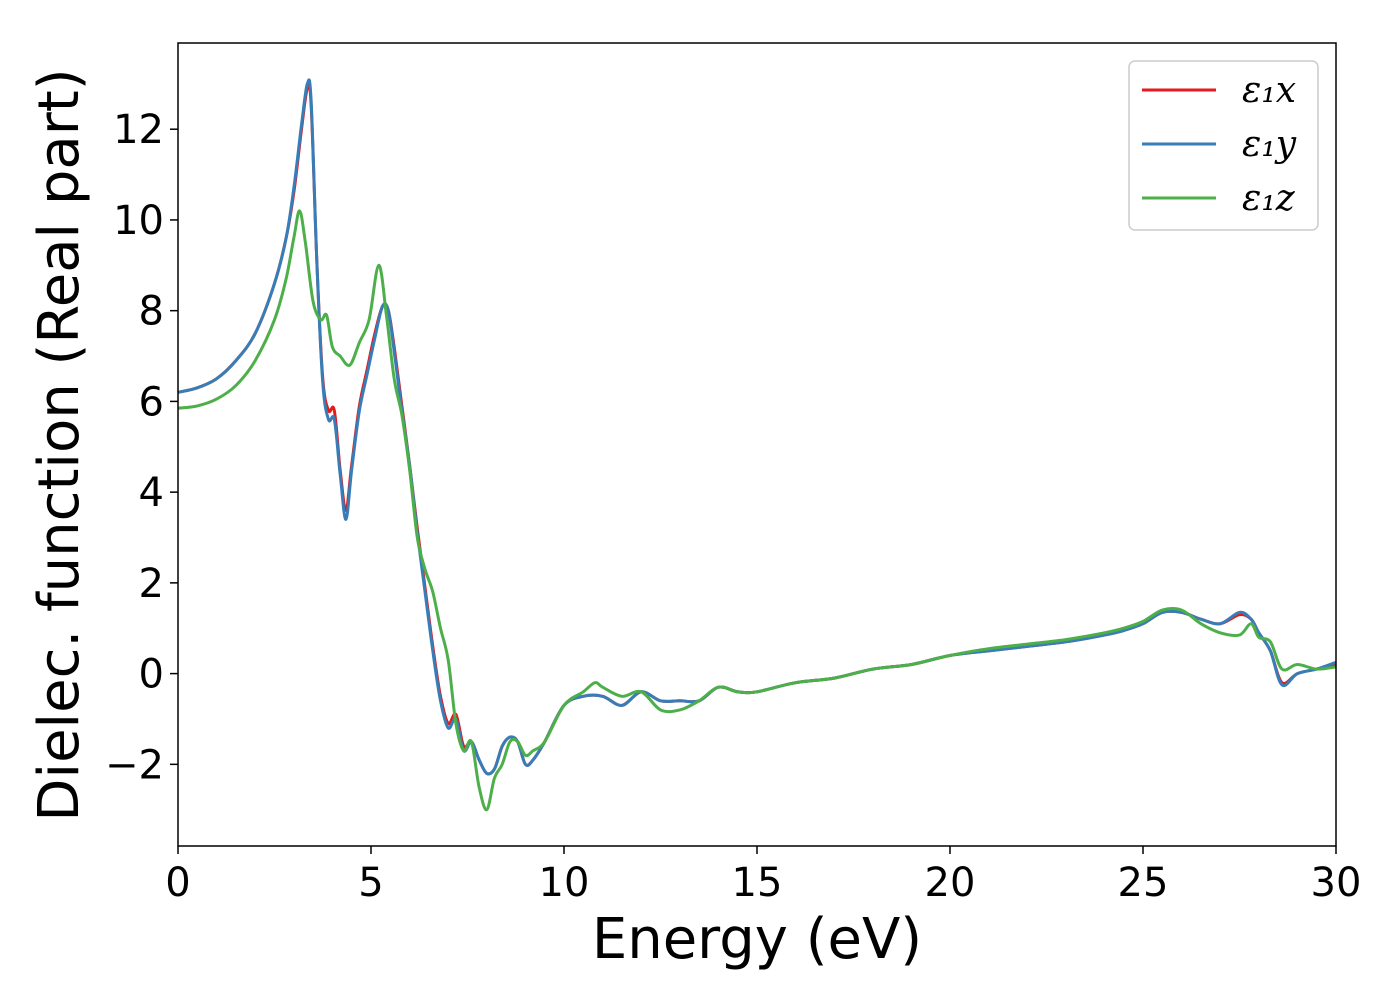  I want to click on legend-label-3: ε₁z, so click(1269, 198).